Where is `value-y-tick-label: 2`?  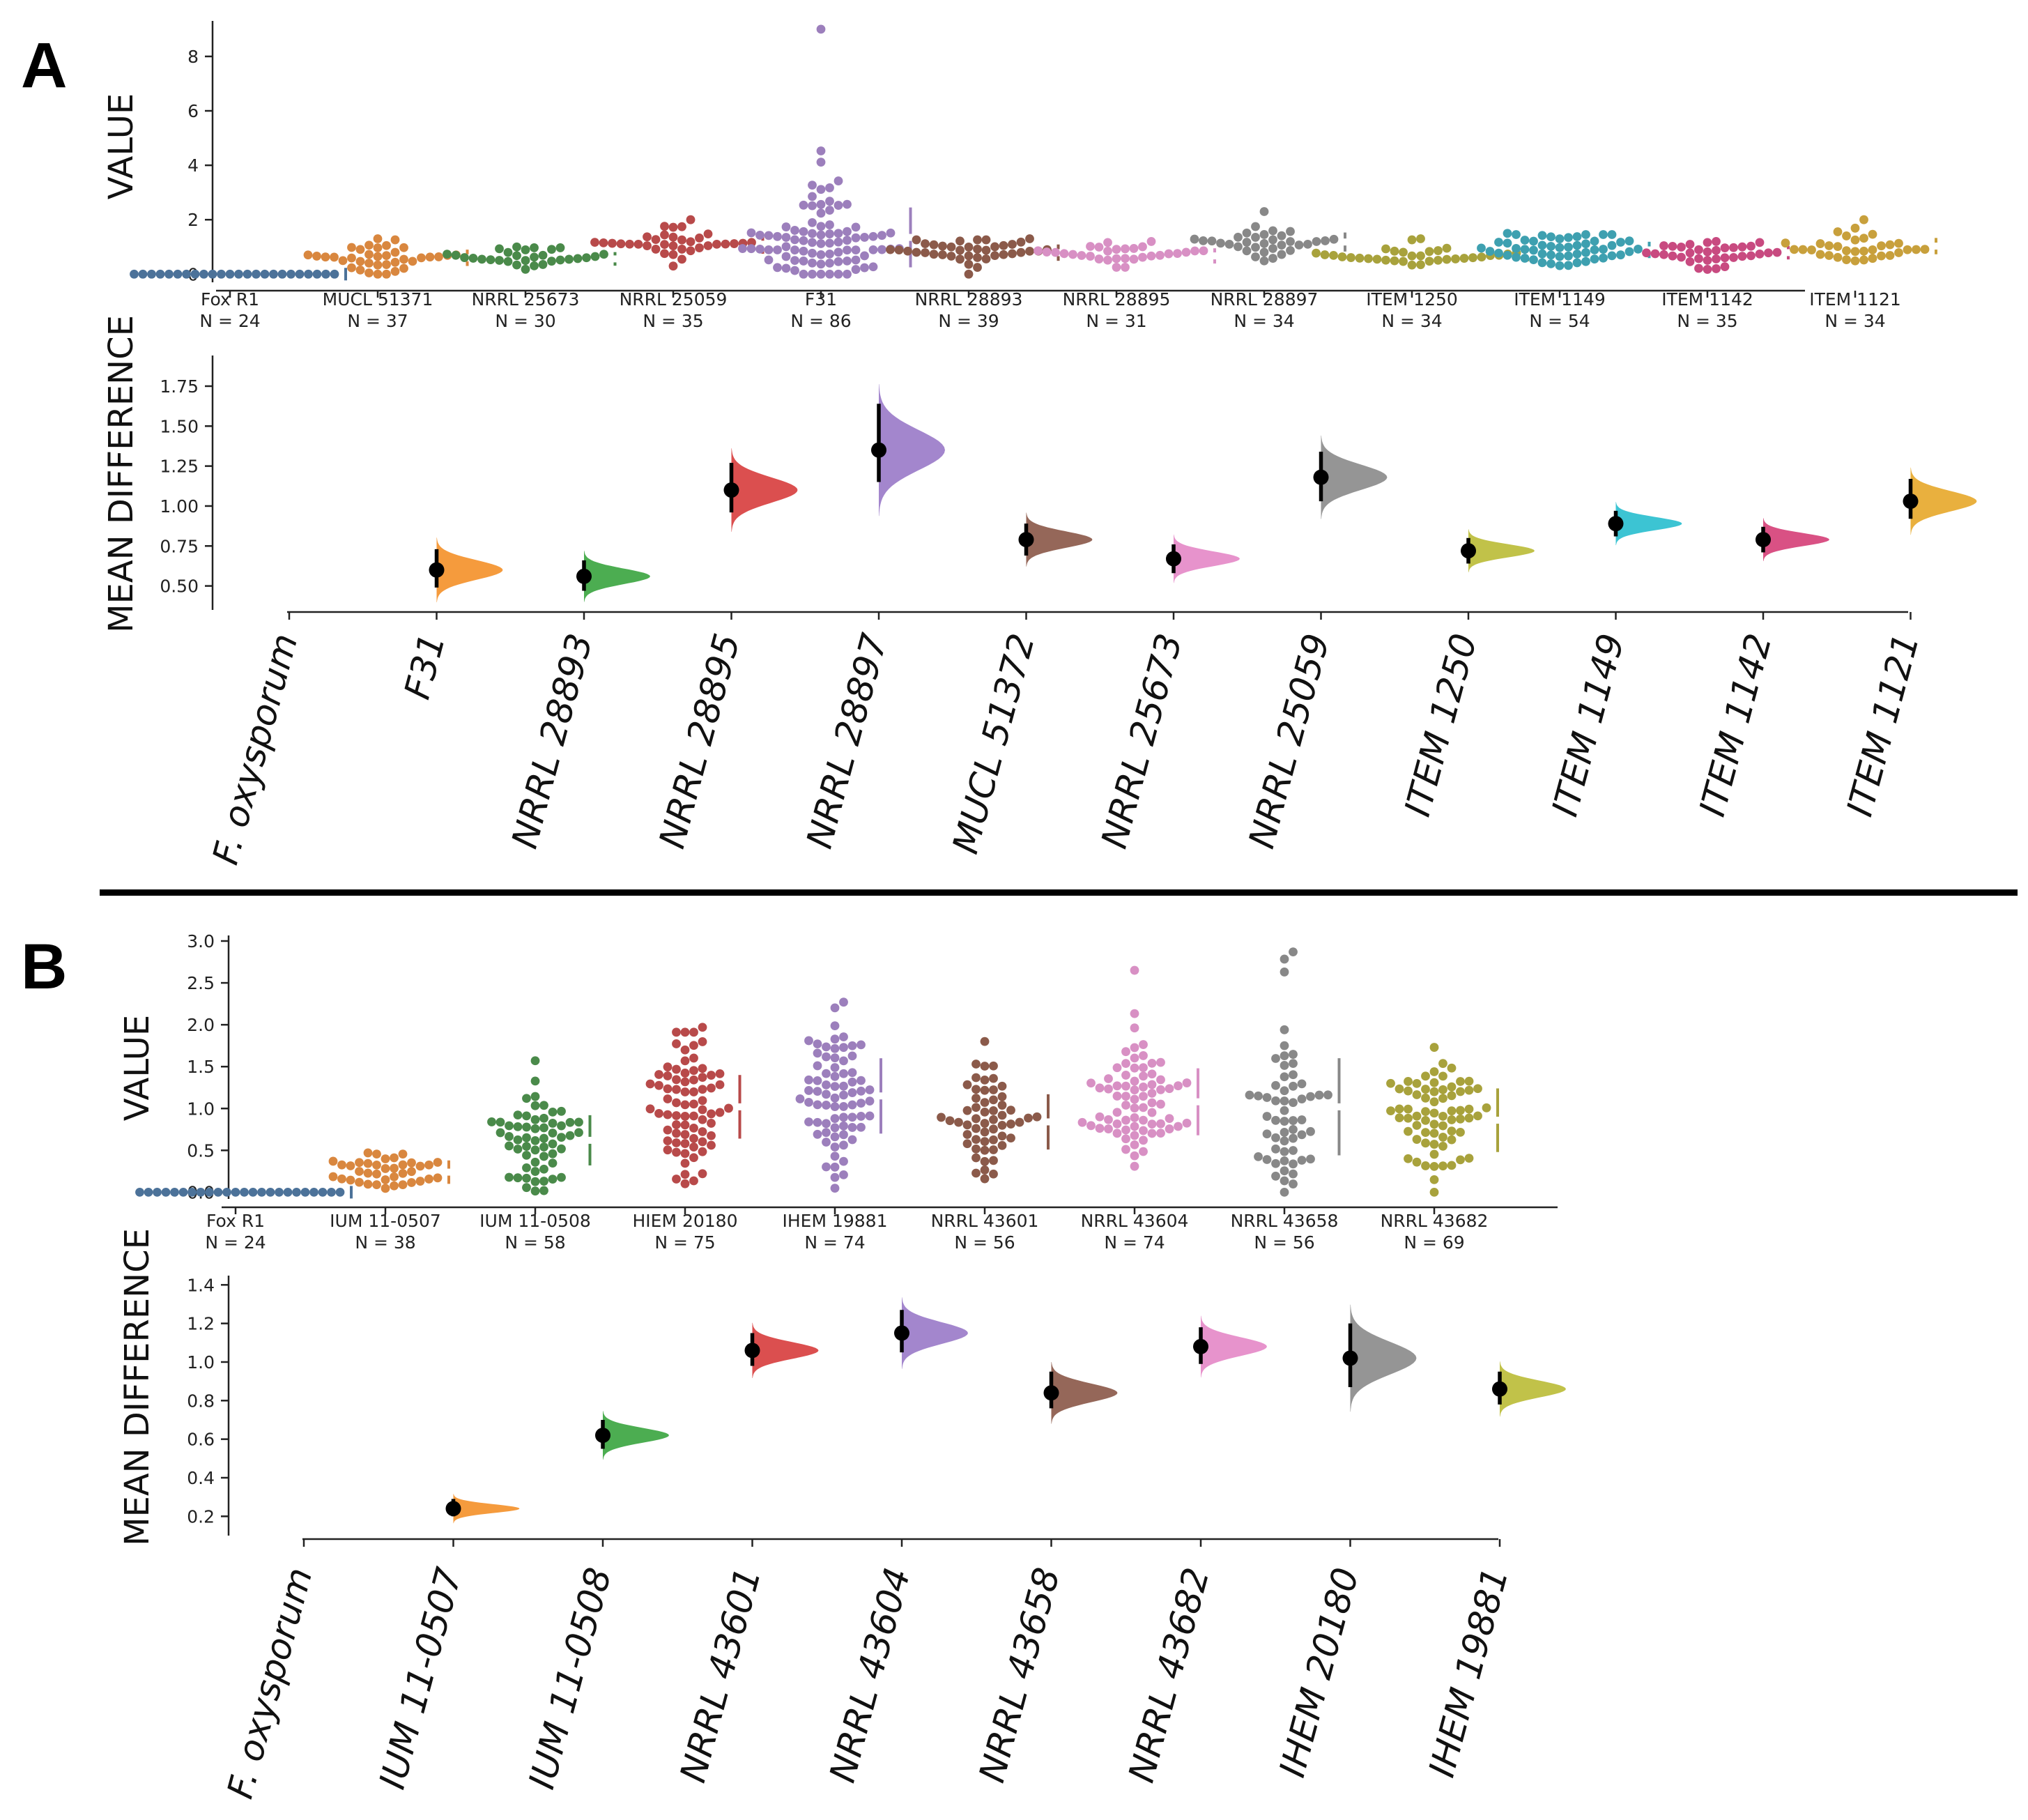
value-y-tick-label: 2 is located at coordinates (193, 220).